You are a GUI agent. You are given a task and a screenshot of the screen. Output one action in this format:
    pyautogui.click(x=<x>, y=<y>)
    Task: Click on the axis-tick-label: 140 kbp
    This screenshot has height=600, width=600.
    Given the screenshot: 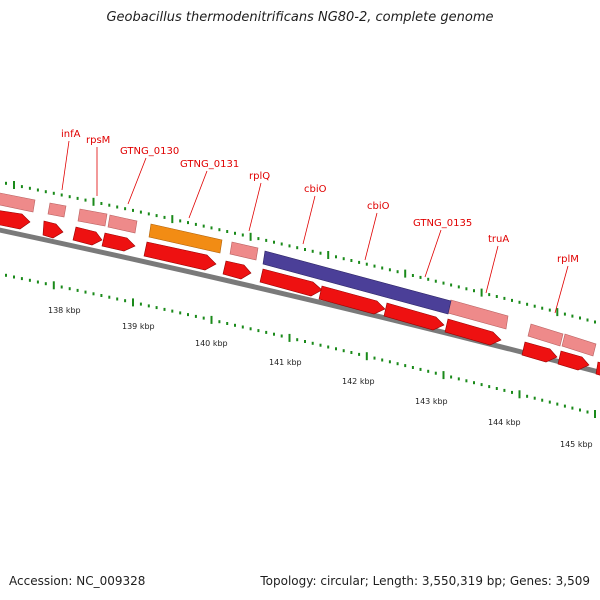 What is the action you would take?
    pyautogui.click(x=211, y=343)
    